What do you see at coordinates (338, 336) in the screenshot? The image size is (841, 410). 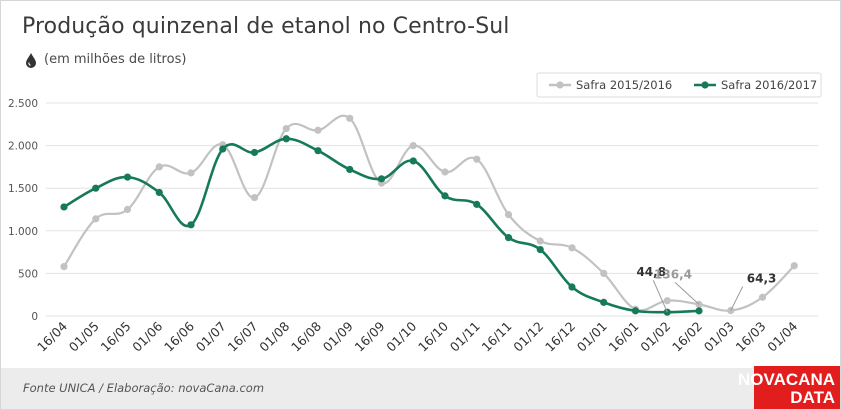 I see `x-tick-label: 01/09` at bounding box center [338, 336].